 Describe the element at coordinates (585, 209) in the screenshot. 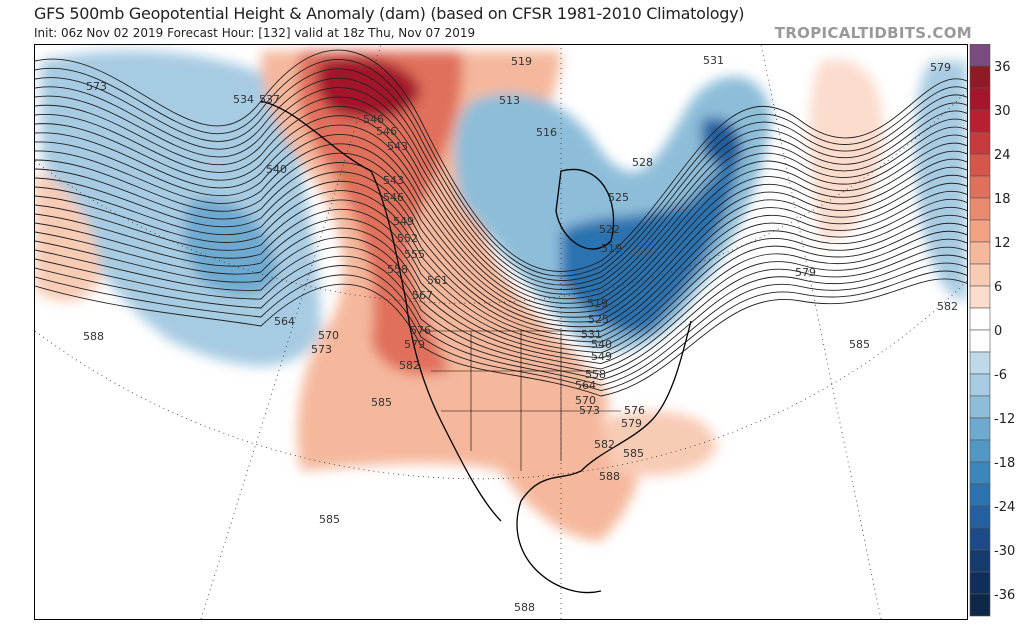

I see `coastline-hudson` at that location.